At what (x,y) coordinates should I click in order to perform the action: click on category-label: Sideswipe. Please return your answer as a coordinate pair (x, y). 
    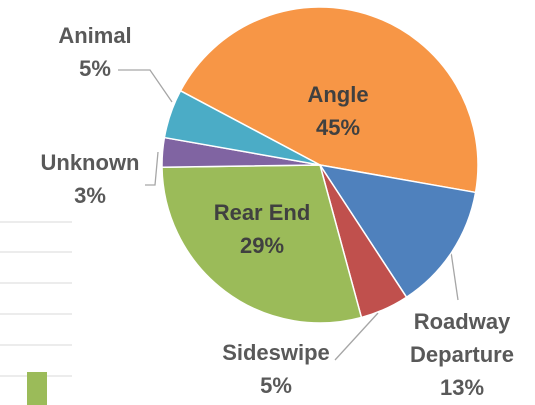
    Looking at the image, I should click on (276, 352).